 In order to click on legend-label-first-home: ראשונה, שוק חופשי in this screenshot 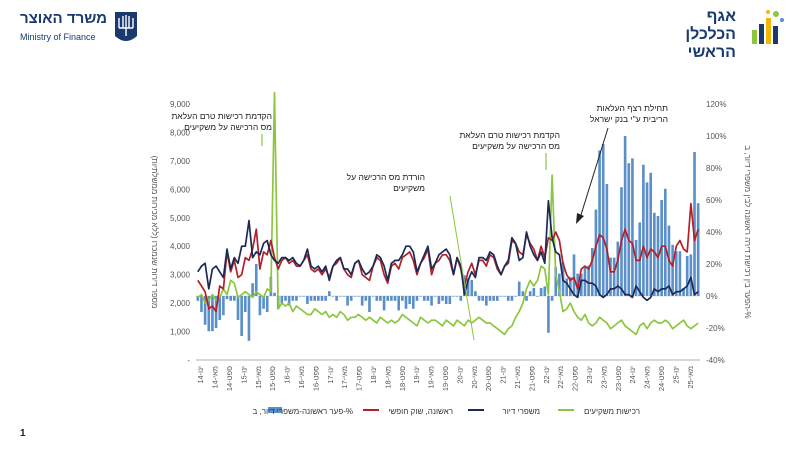, I will do `click(420, 411)`.